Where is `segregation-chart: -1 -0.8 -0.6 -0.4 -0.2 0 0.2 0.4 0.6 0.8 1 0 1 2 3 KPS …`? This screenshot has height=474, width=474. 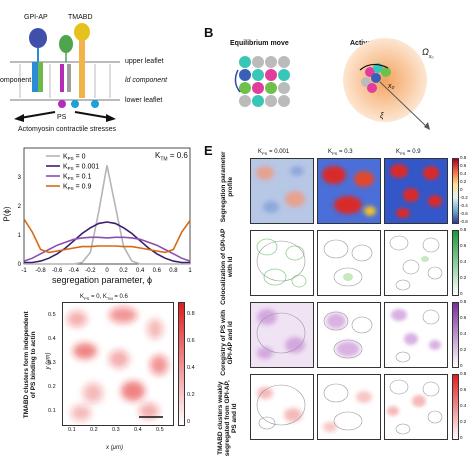 segregation-chart: -1 -0.8 -0.6 -0.4 -0.2 0 0.2 0.4 0.6 0.8 1 0 1 2 3 KPS … is located at coordinates (105, 210).